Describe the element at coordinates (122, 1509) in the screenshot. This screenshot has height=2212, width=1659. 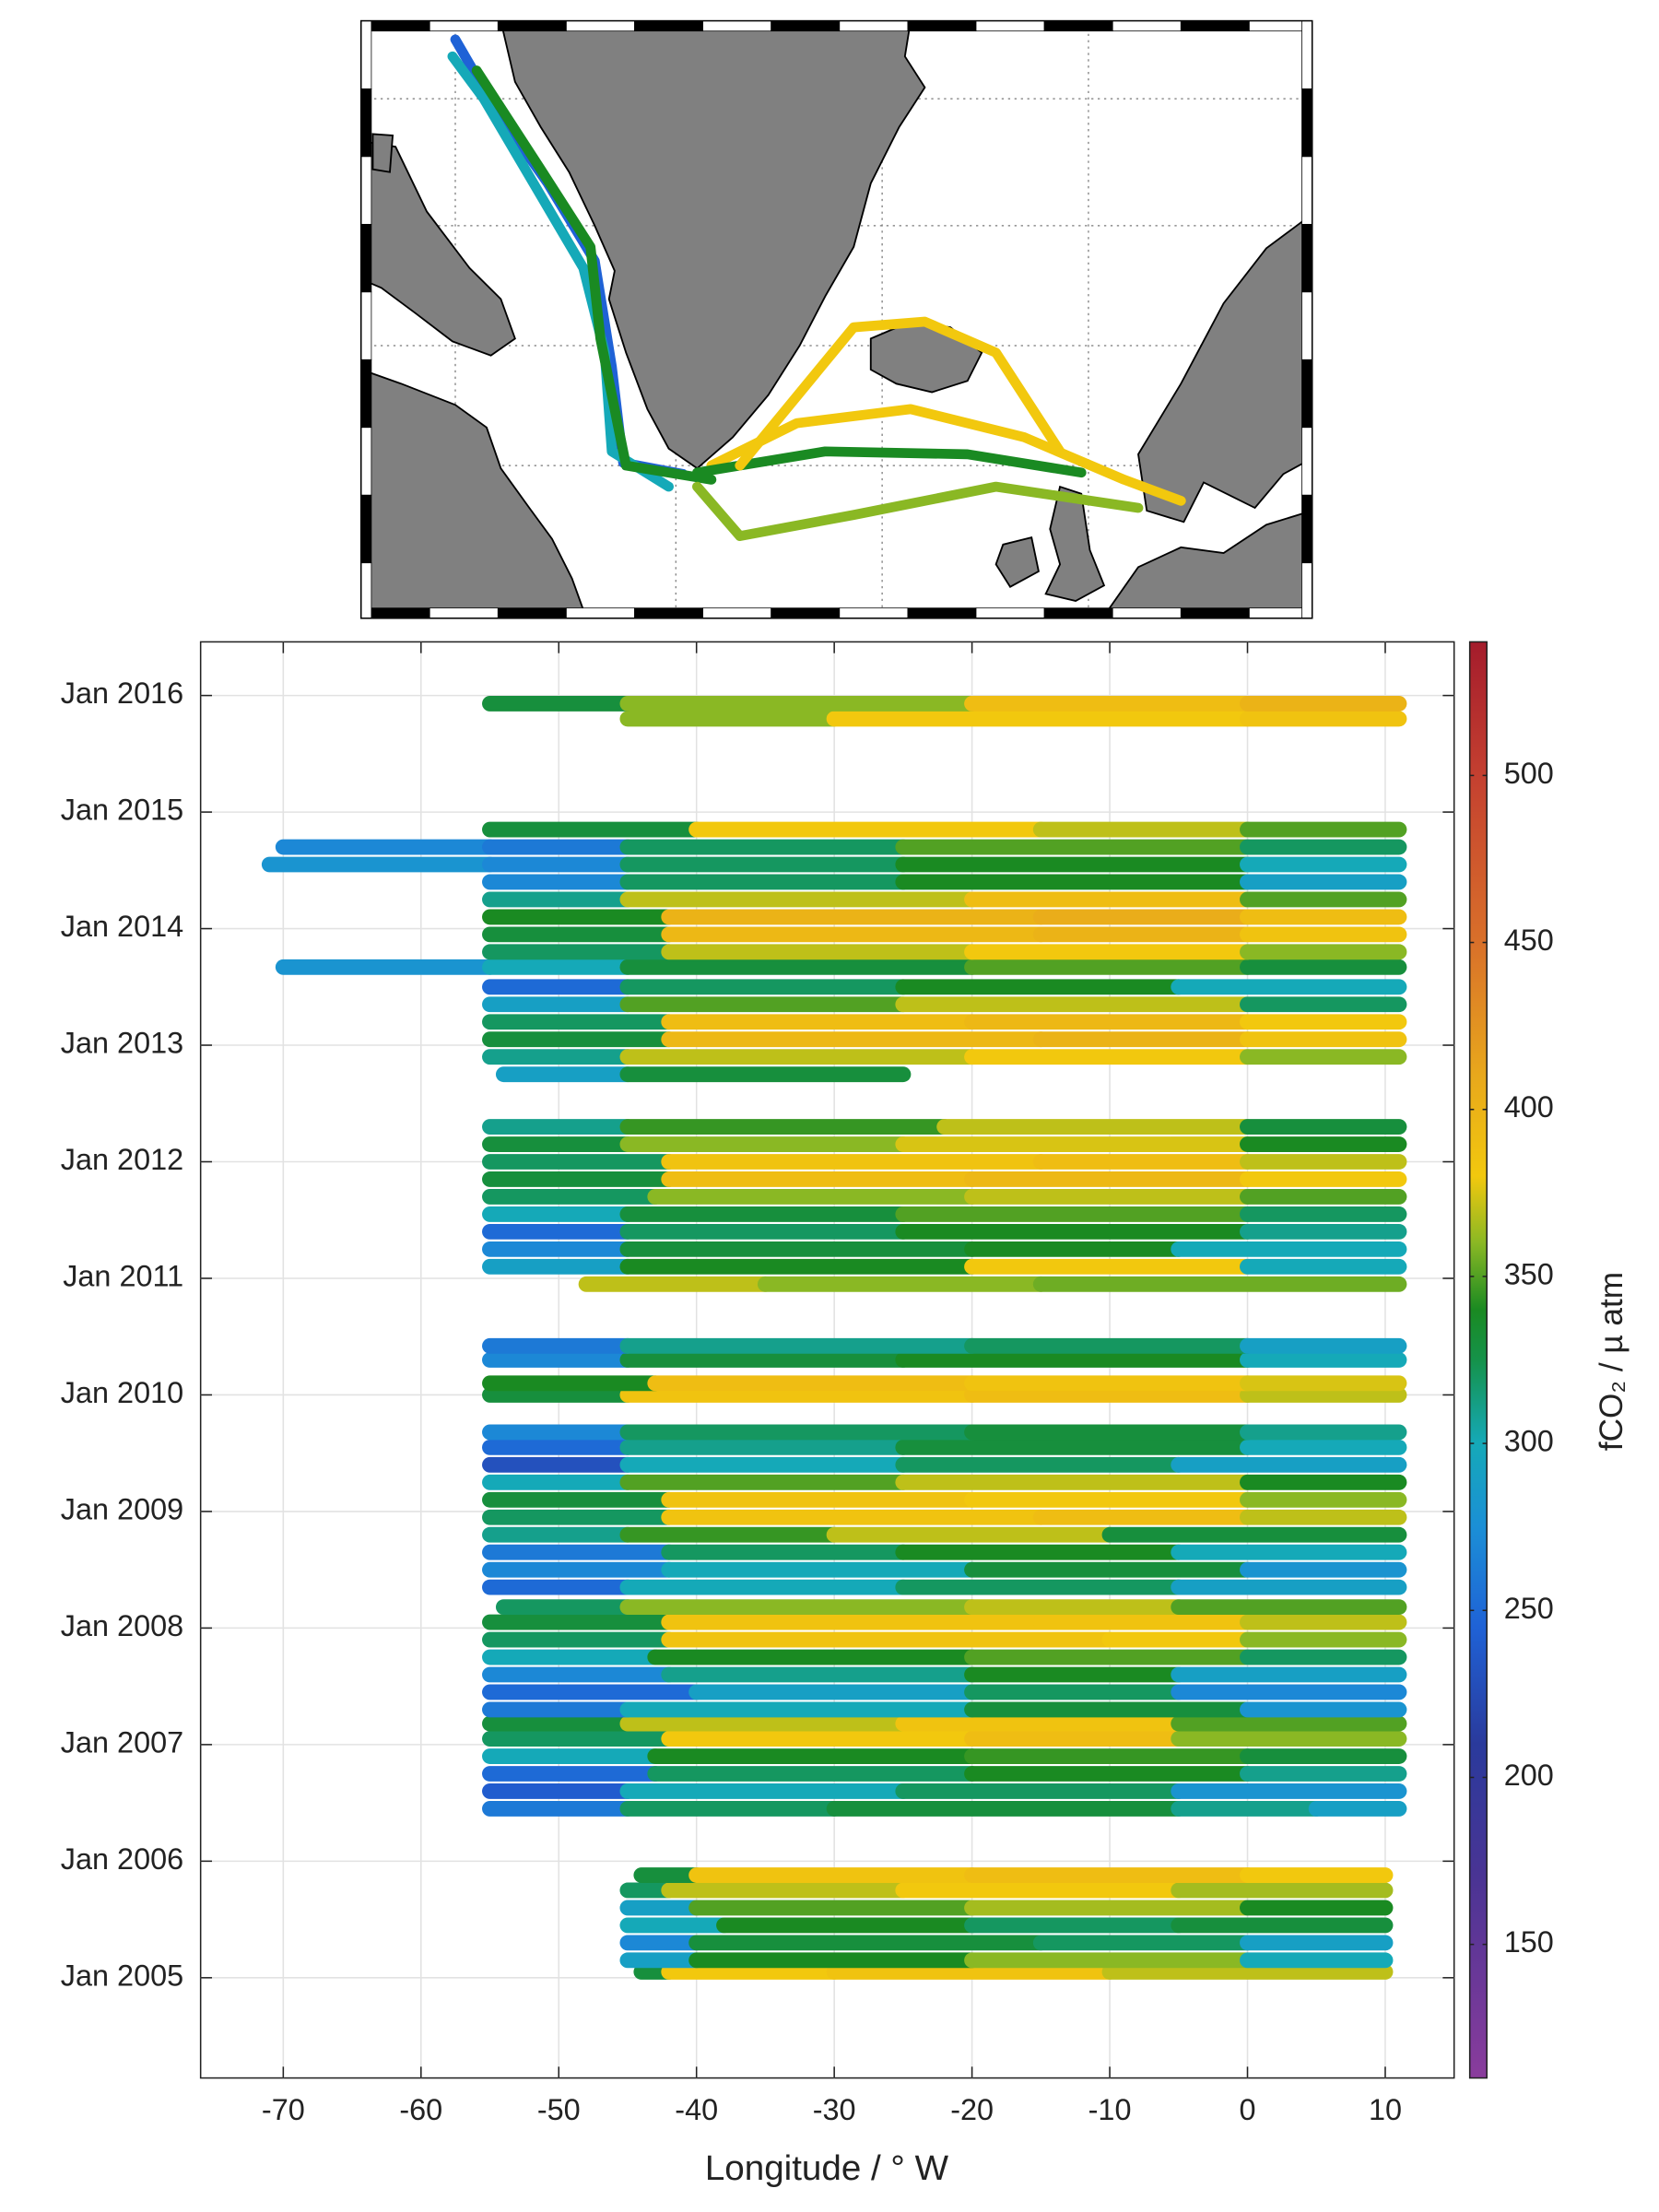
I see `y-tick-label: Jan 2009` at that location.